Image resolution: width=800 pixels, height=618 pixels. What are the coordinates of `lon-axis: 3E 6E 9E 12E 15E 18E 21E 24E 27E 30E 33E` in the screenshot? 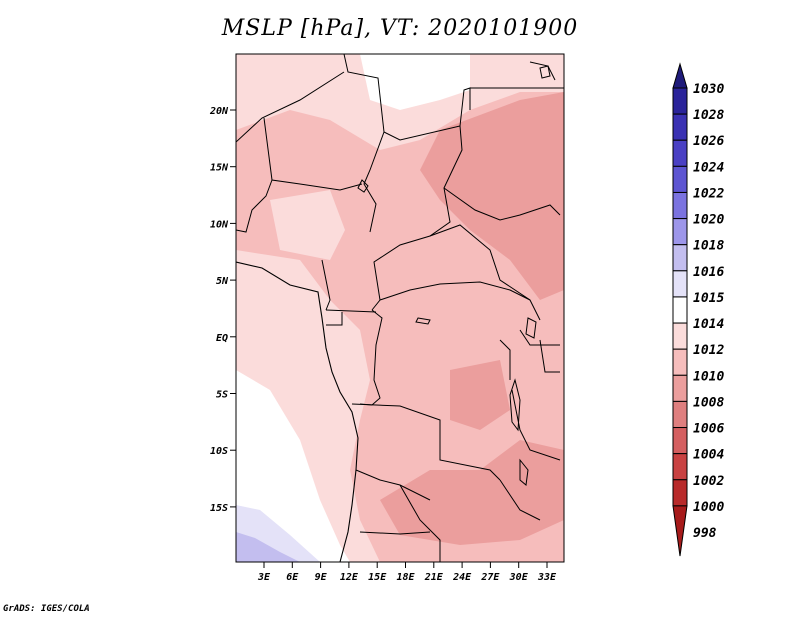 It's located at (407, 572).